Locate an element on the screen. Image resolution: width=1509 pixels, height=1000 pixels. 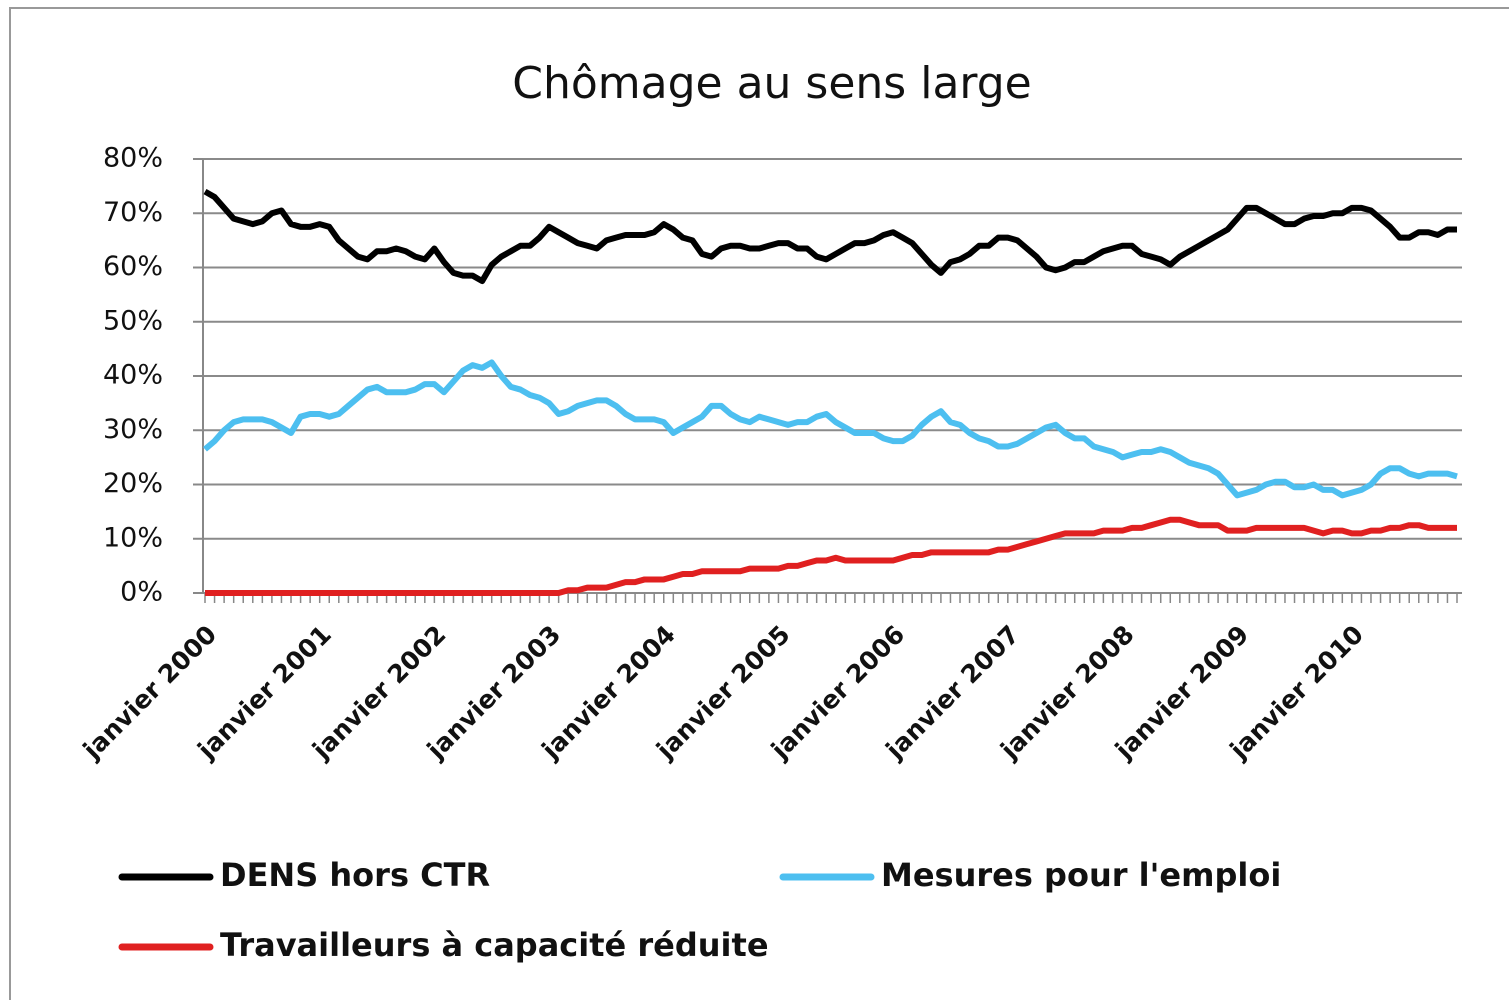
y-tick-label: 80% is located at coordinates (133, 158).